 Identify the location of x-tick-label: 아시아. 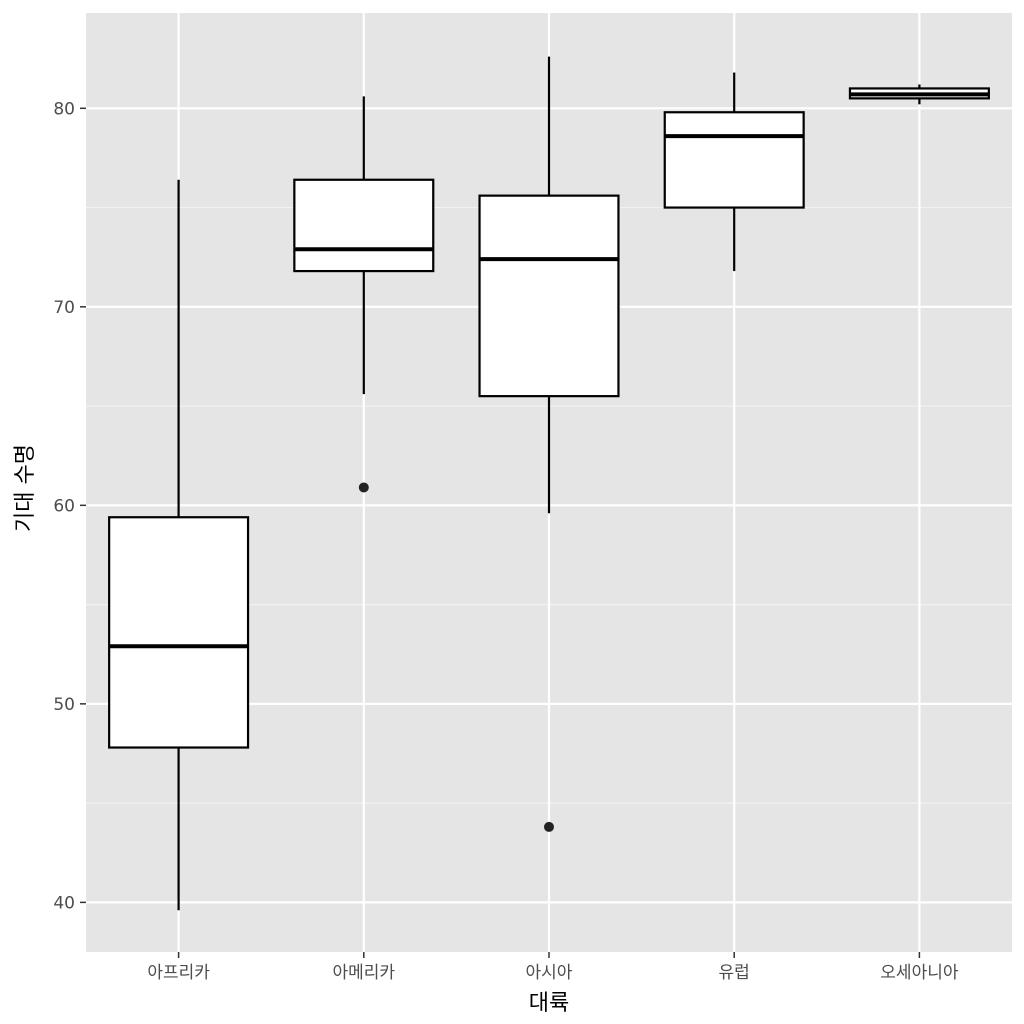
(549, 973).